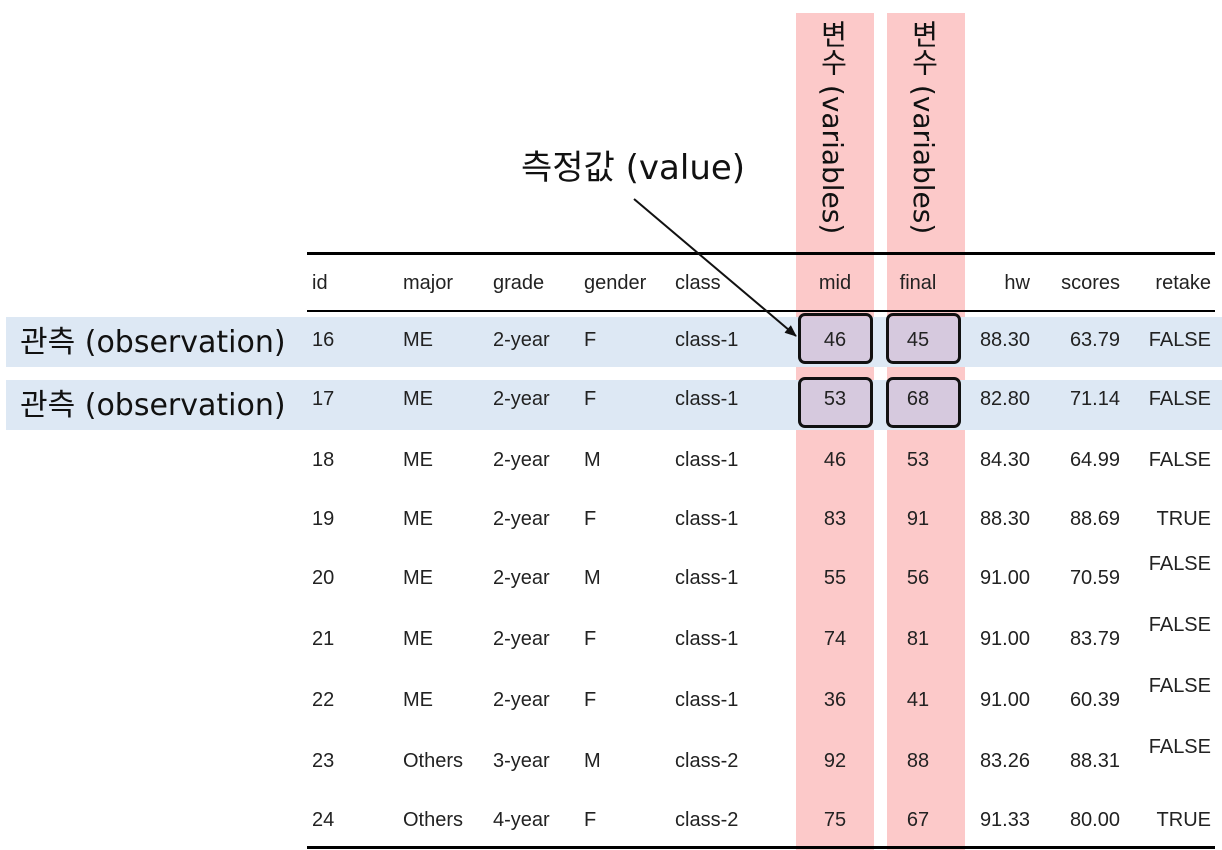 The height and width of the screenshot is (850, 1222). Describe the element at coordinates (1094, 639) in the screenshot. I see `table-cell-scores: 83.79` at that location.